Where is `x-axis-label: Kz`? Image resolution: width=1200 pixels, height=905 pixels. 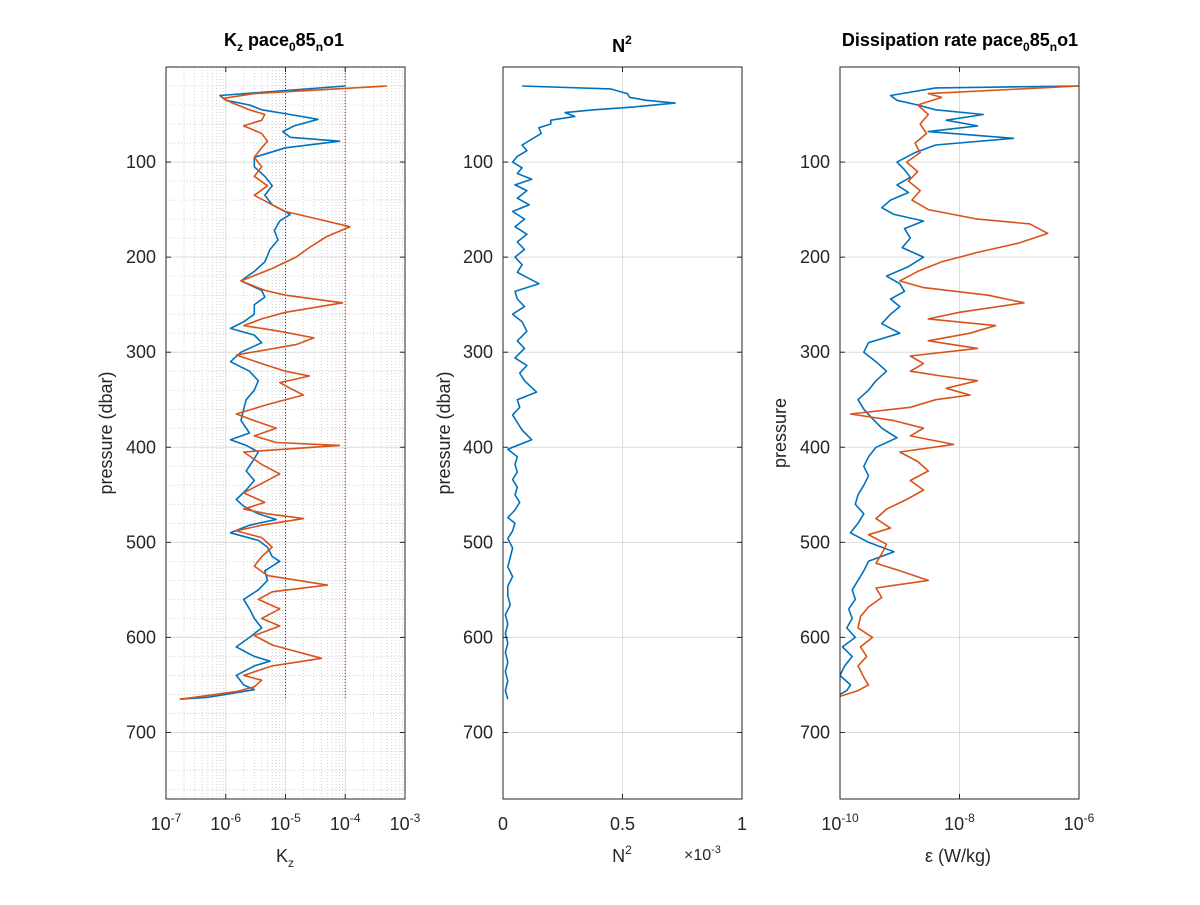
x-axis-label: Kz is located at coordinates (285, 858).